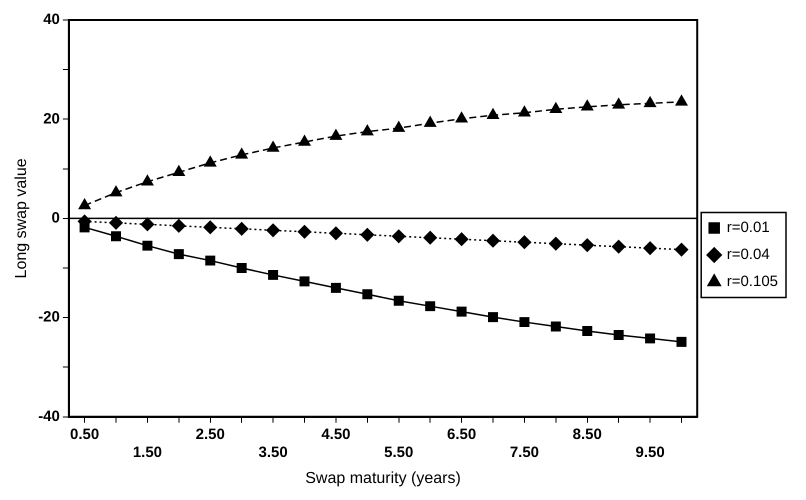  Describe the element at coordinates (147, 452) in the screenshot. I see `x-tick-label: 1.50` at that location.